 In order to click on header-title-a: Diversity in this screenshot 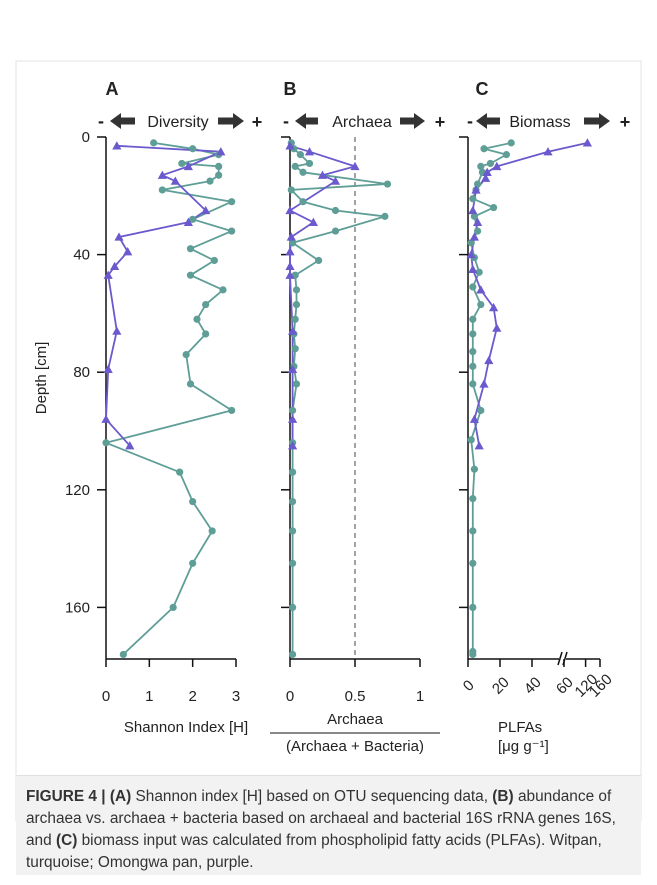, I will do `click(177, 122)`.